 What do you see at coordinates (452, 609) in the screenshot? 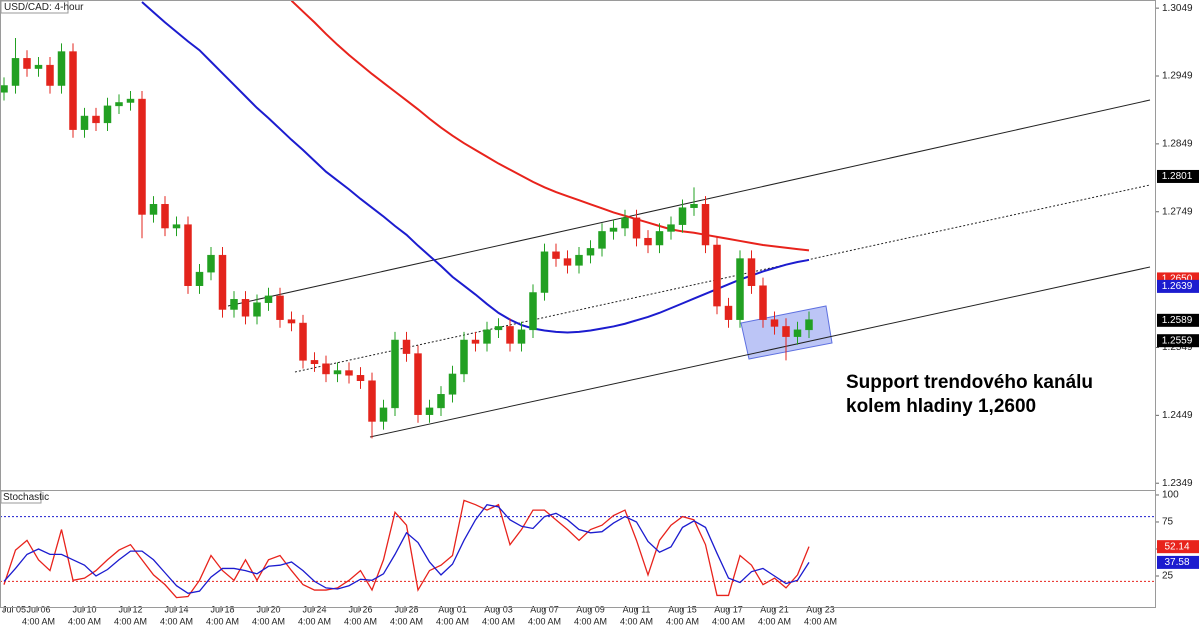
I see `x-tick-label: Aug 01` at bounding box center [452, 609].